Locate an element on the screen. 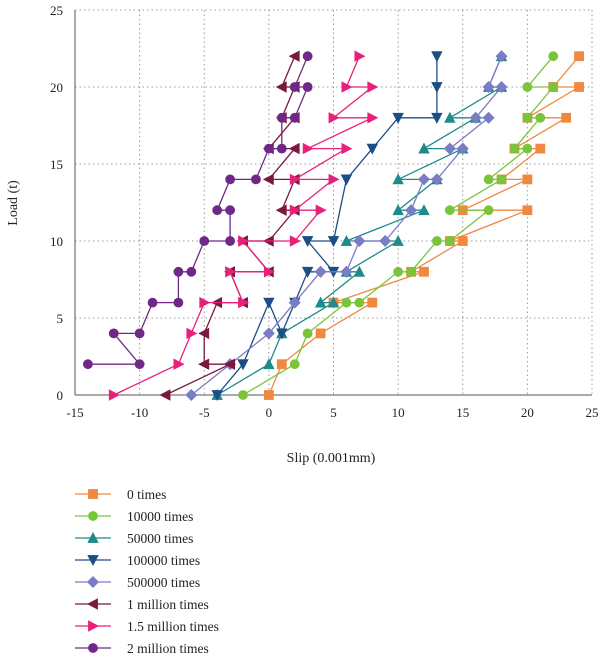  y-tick-label: 5 is located at coordinates (60, 318).